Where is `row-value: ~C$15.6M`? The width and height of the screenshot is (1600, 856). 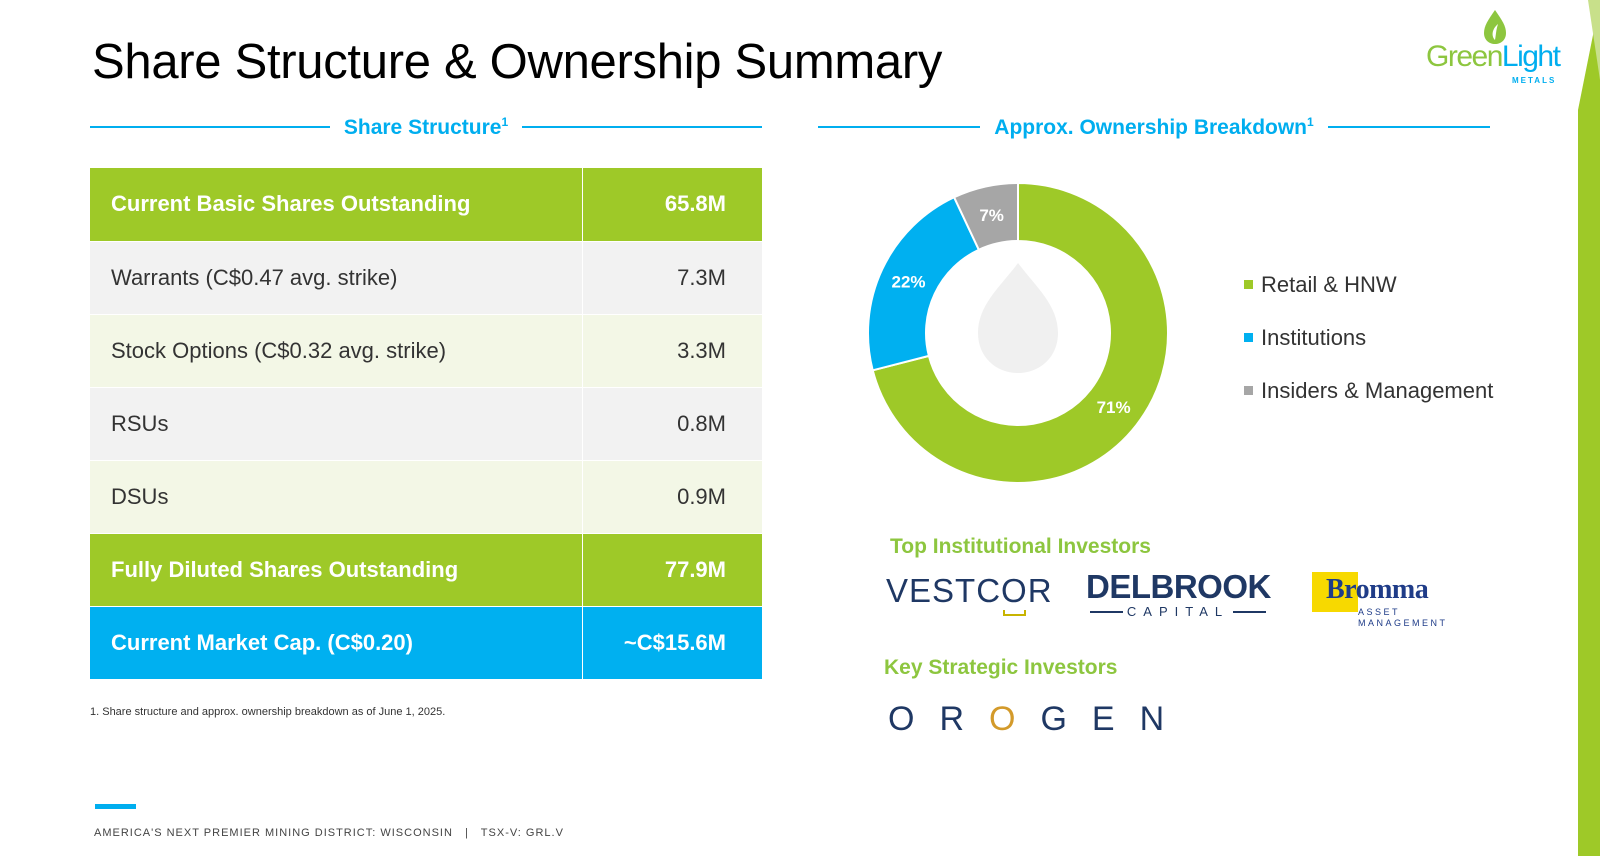 row-value: ~C$15.6M is located at coordinates (671, 643).